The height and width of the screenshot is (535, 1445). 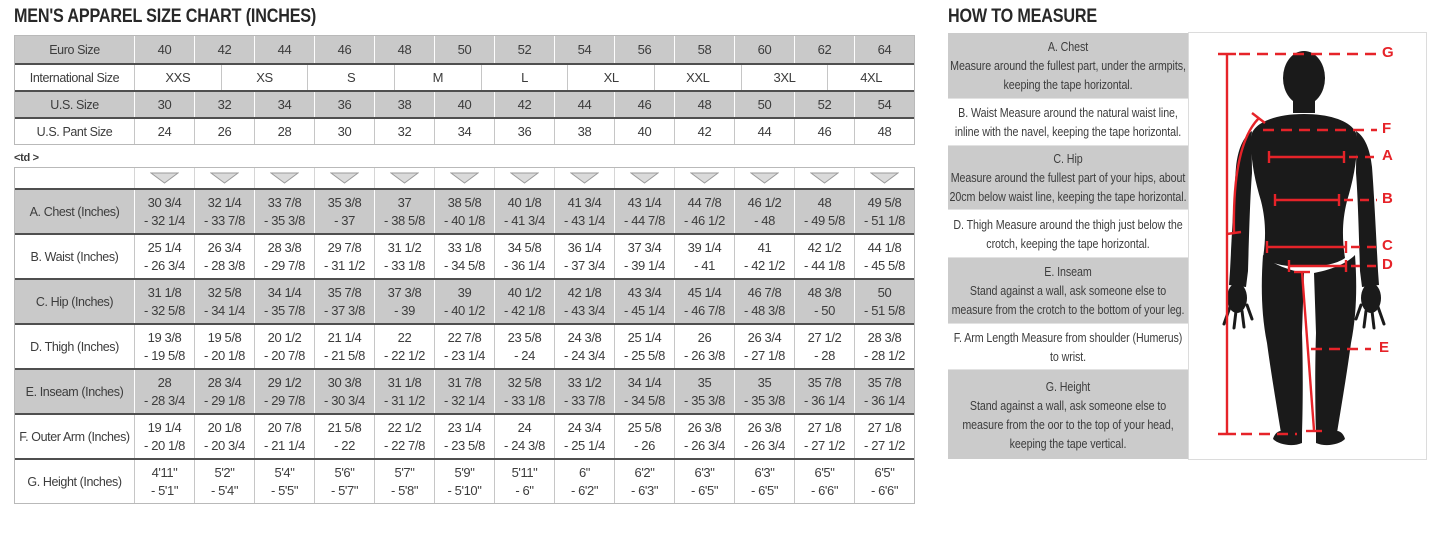 What do you see at coordinates (644, 310) in the screenshot?
I see `range-bottom: - 45 1/4` at bounding box center [644, 310].